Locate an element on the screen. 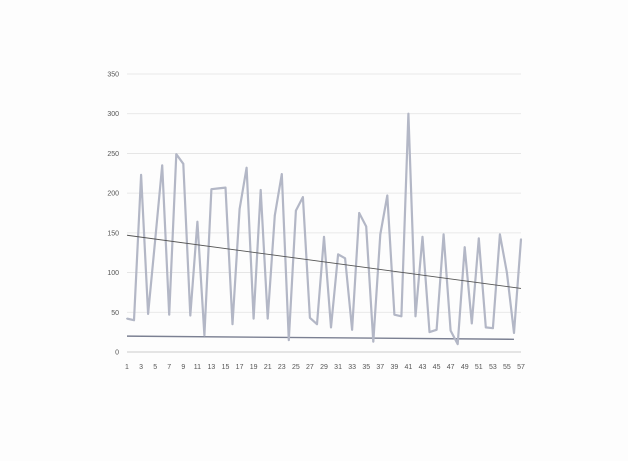 Image resolution: width=628 pixels, height=461 pixels. x-tick-label: 43 is located at coordinates (423, 367).